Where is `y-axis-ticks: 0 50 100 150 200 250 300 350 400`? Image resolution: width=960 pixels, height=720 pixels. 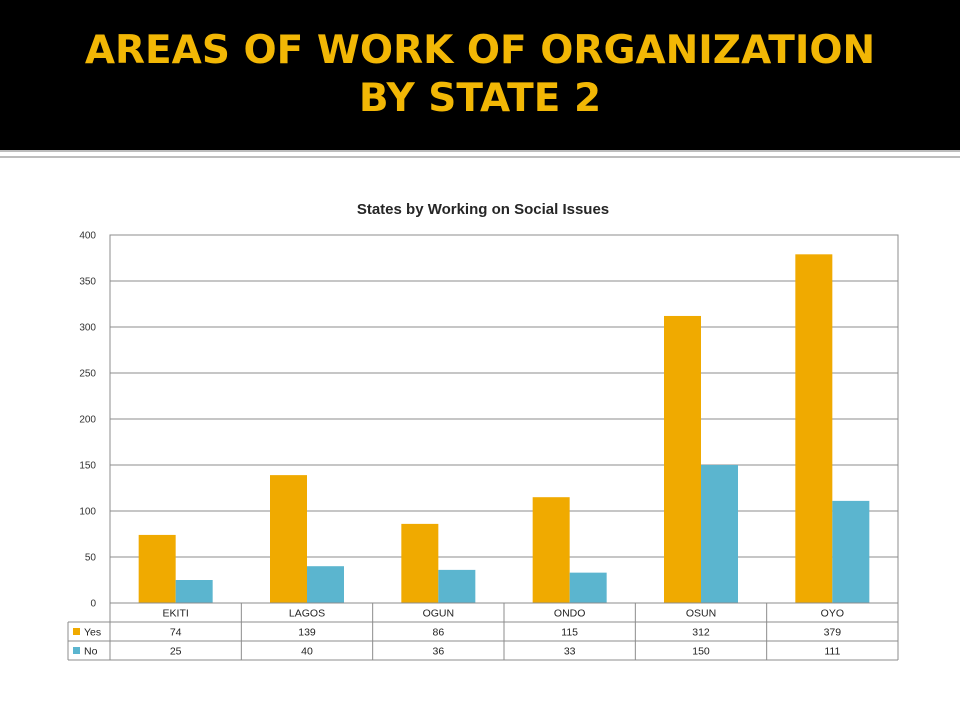
y-axis-ticks: 0 50 100 150 200 250 300 350 400 is located at coordinates (87, 420).